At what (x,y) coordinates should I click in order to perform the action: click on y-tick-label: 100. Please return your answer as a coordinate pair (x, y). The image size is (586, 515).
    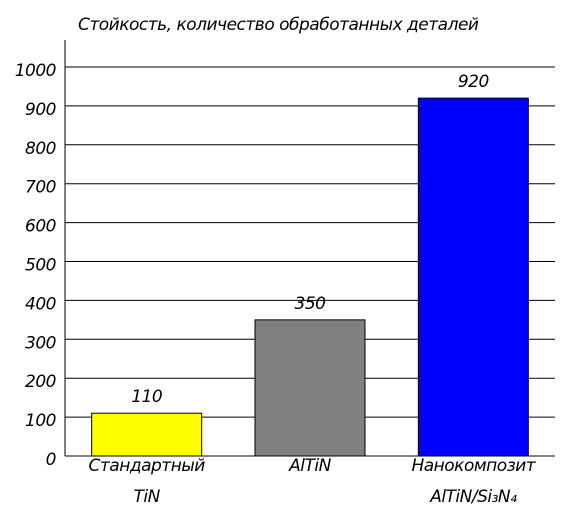
    Looking at the image, I should click on (40, 421).